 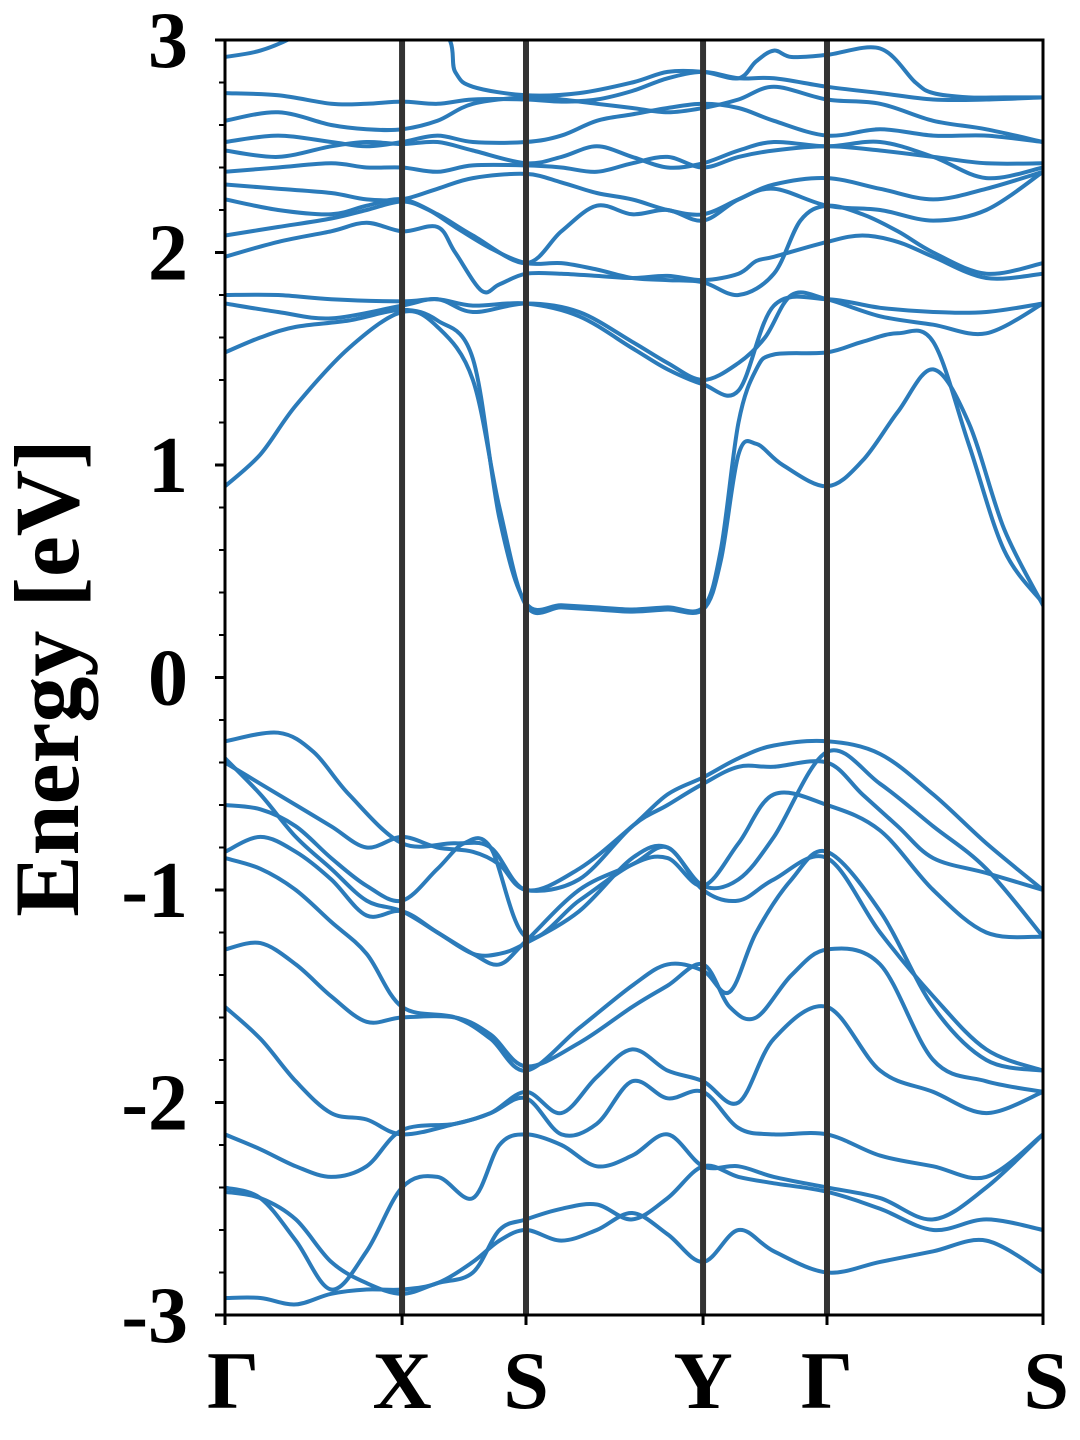 I want to click on y-tick-label-5: 1, so click(x=168, y=466).